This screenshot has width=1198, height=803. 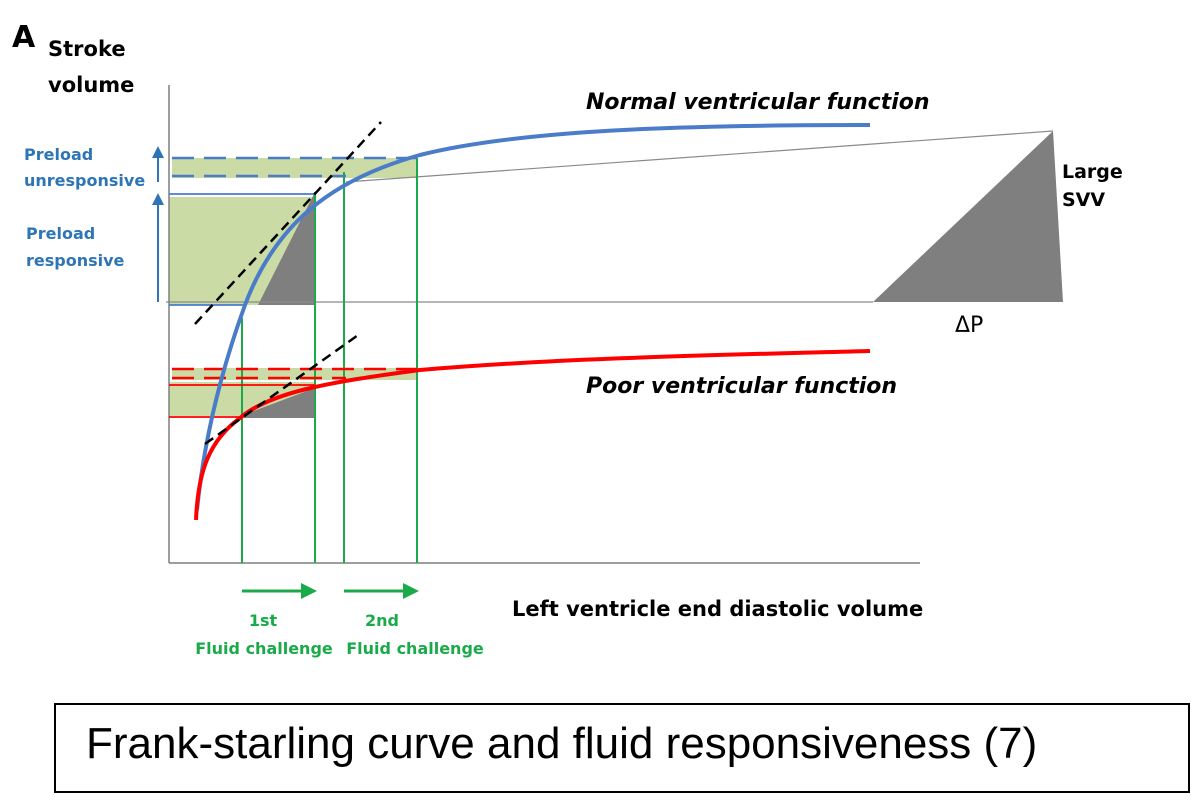 What do you see at coordinates (717, 609) in the screenshot?
I see `x-axis-label: Left ventricle end diastolic volume` at bounding box center [717, 609].